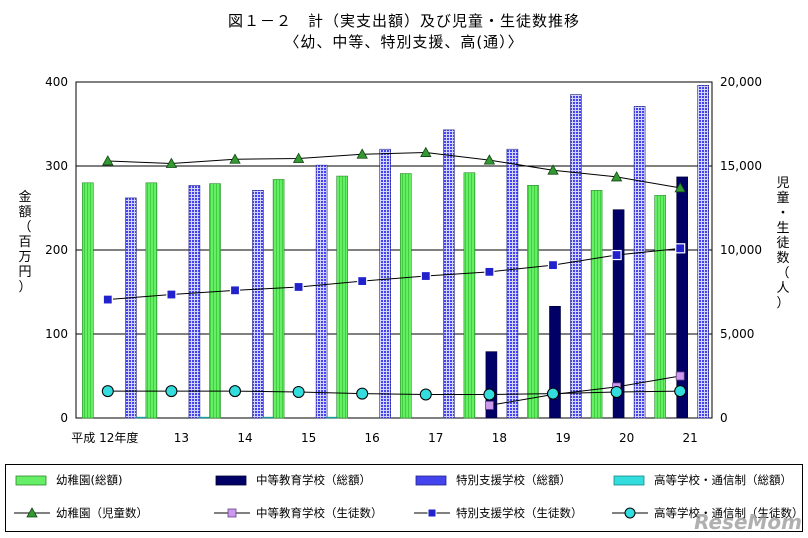 The image size is (808, 538). What do you see at coordinates (394, 170) in the screenshot?
I see `kindergarten-count-line` at bounding box center [394, 170].